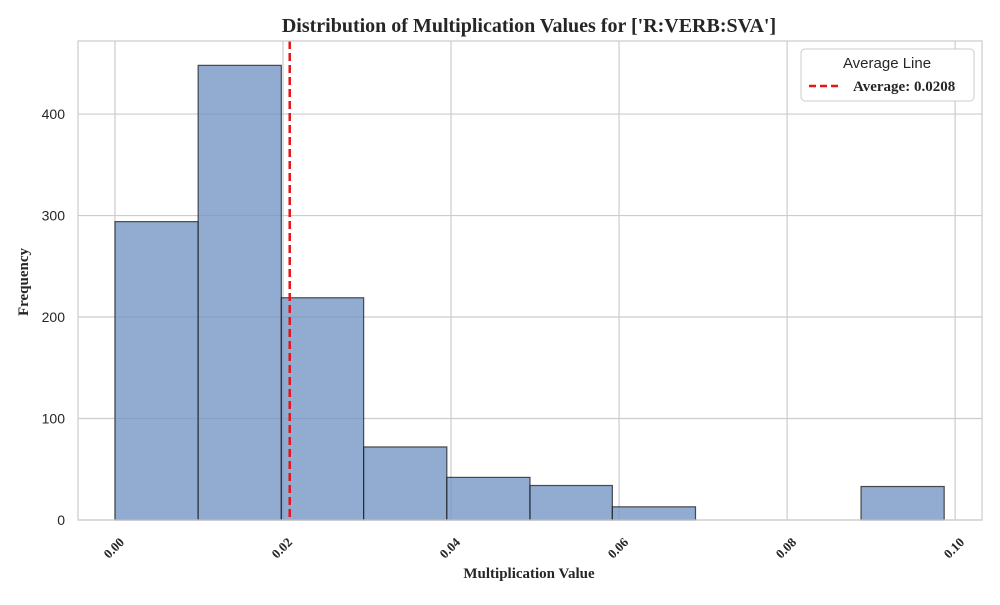  What do you see at coordinates (281, 548) in the screenshot?
I see `x-tick-label: 0.02` at bounding box center [281, 548].